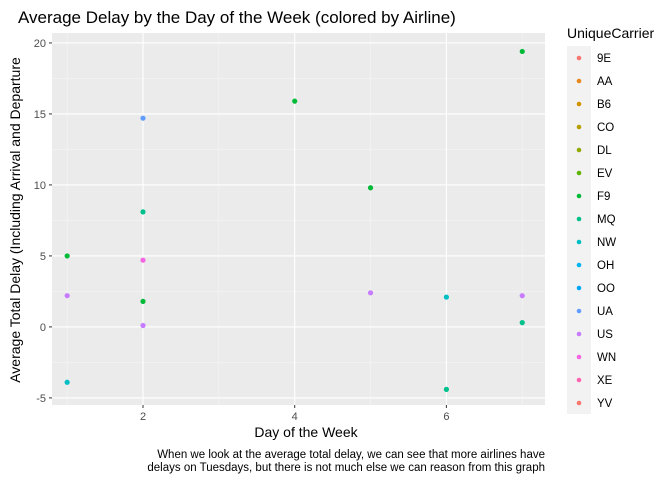 The height and width of the screenshot is (485, 672). I want to click on y-tick-label: -5, so click(41, 399).